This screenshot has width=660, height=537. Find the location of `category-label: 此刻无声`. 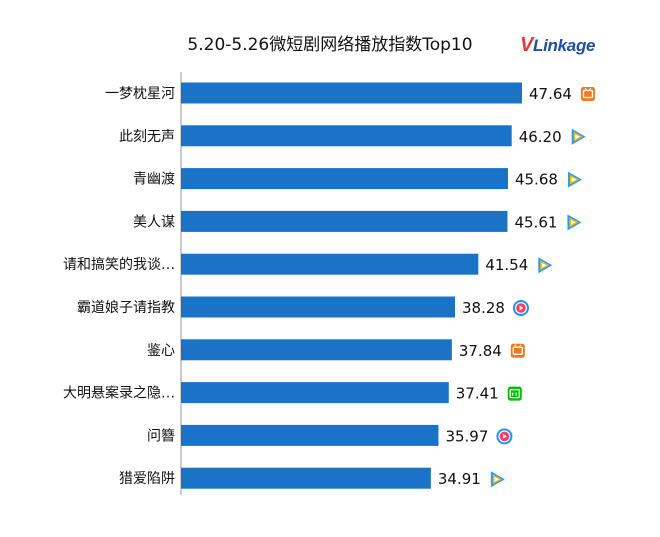

category-label: 此刻无声 is located at coordinates (147, 137).